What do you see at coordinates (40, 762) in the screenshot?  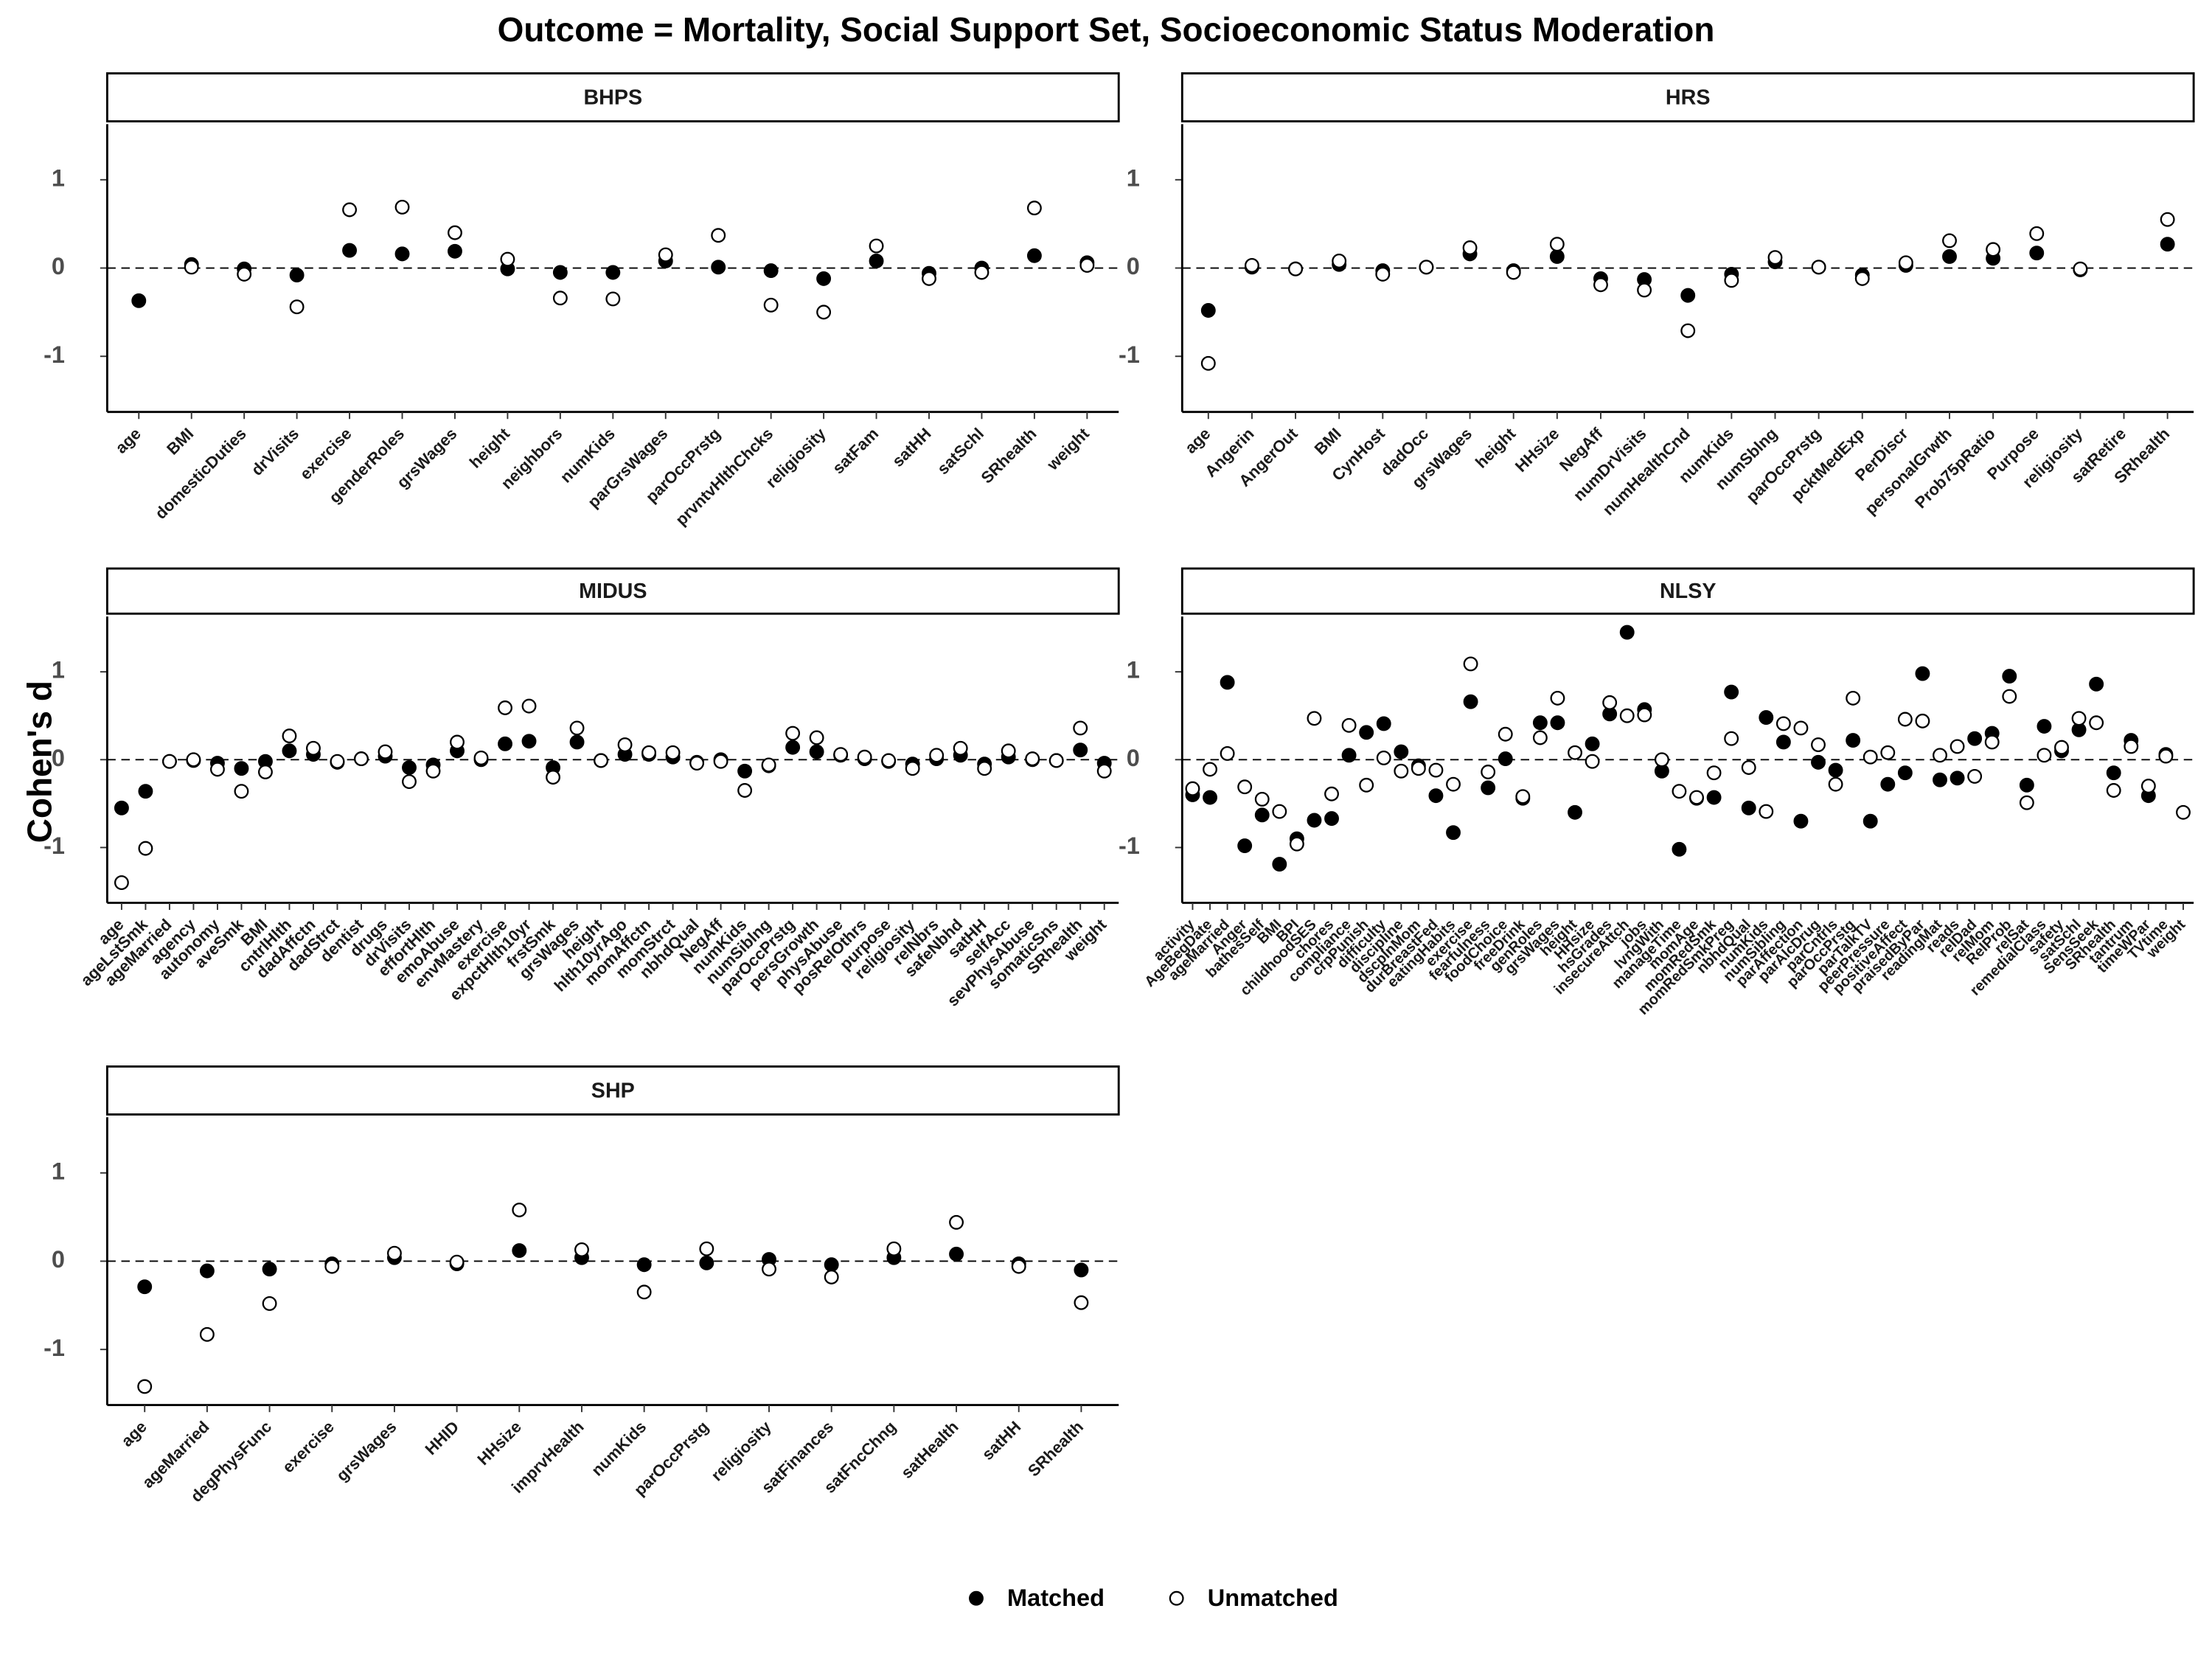 I see `y-axis-title: Cohen's d` at bounding box center [40, 762].